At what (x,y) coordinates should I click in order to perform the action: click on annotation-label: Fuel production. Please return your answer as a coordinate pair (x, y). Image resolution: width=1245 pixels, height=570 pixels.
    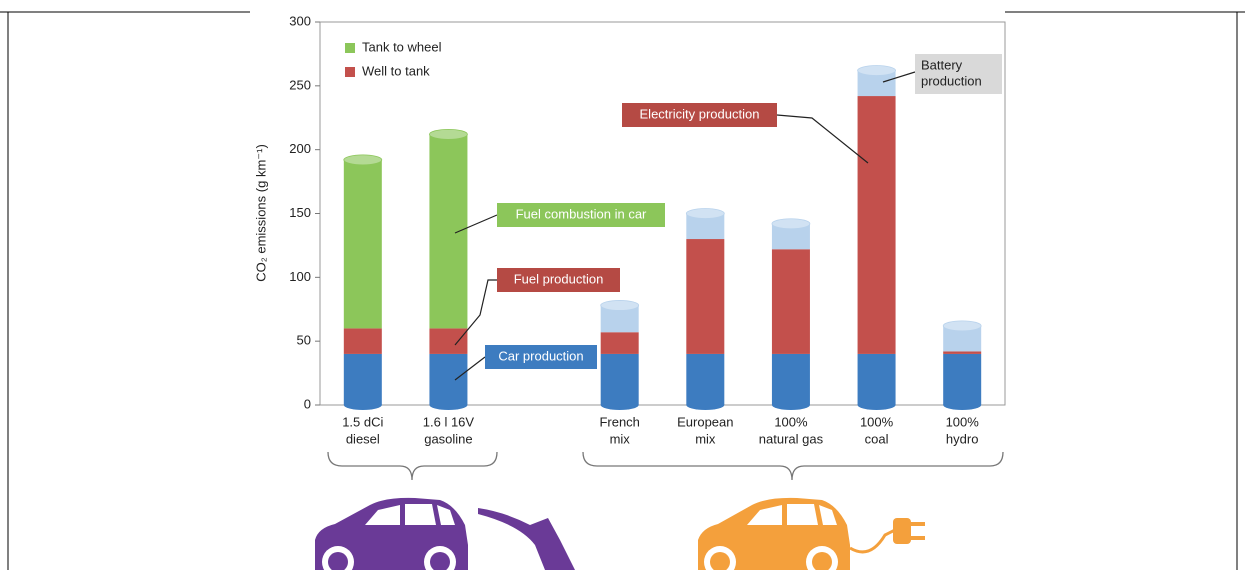
    Looking at the image, I should click on (559, 278).